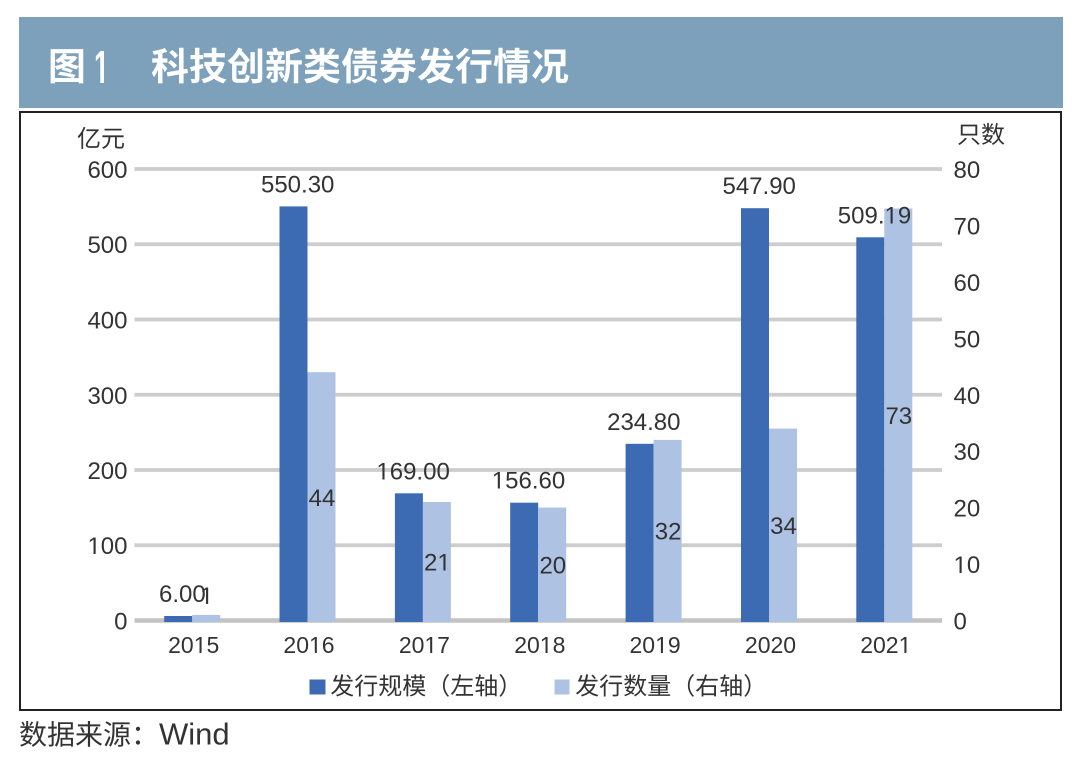 The height and width of the screenshot is (759, 1080). Describe the element at coordinates (874, 215) in the screenshot. I see `svg-text: 509.19` at that location.